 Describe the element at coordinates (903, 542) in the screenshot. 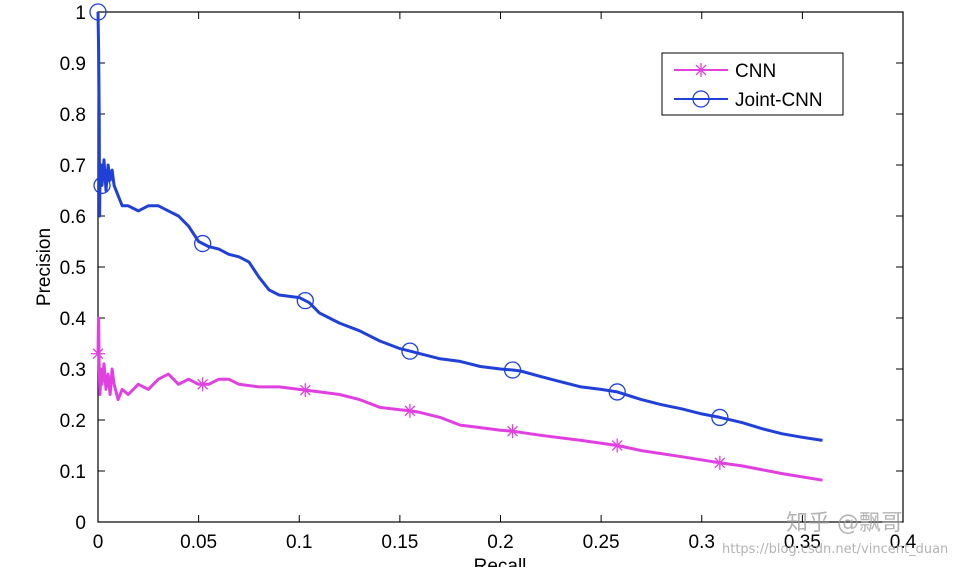

I see `x-tick-label: 0.4` at that location.